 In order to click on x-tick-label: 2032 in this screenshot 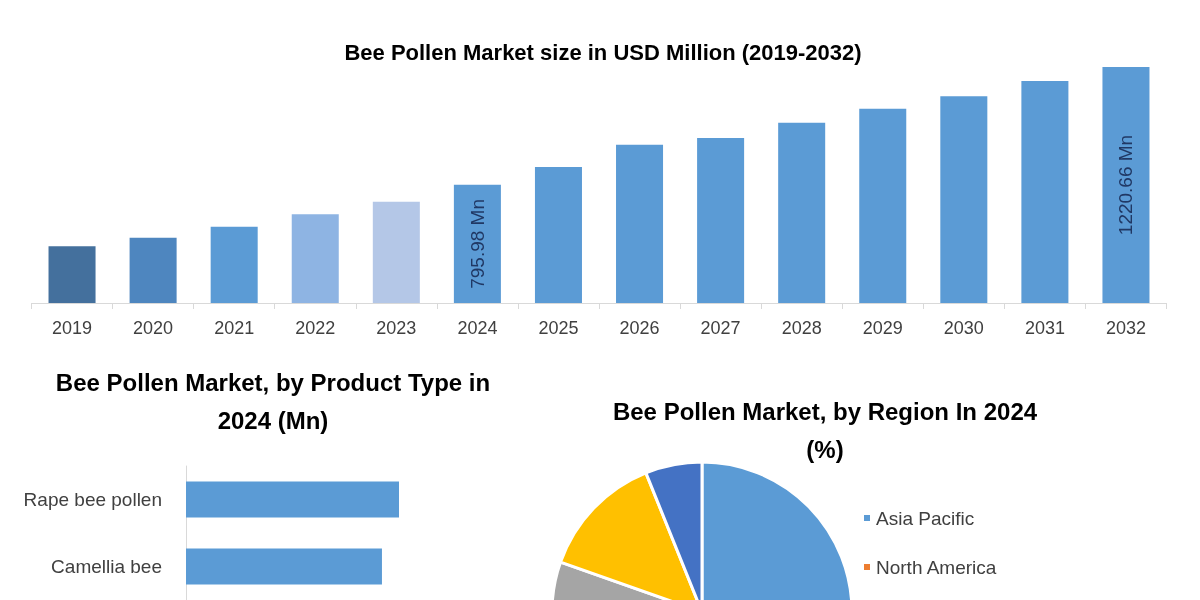, I will do `click(1125, 328)`.